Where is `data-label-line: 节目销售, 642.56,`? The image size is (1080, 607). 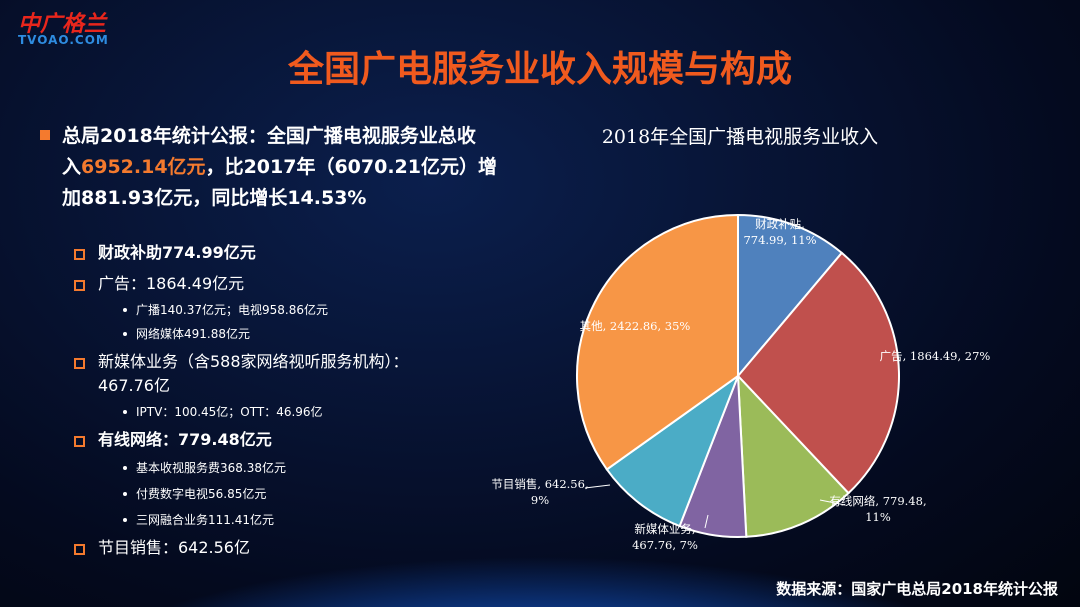
data-label-line: 节目销售, 642.56, is located at coordinates (539, 484).